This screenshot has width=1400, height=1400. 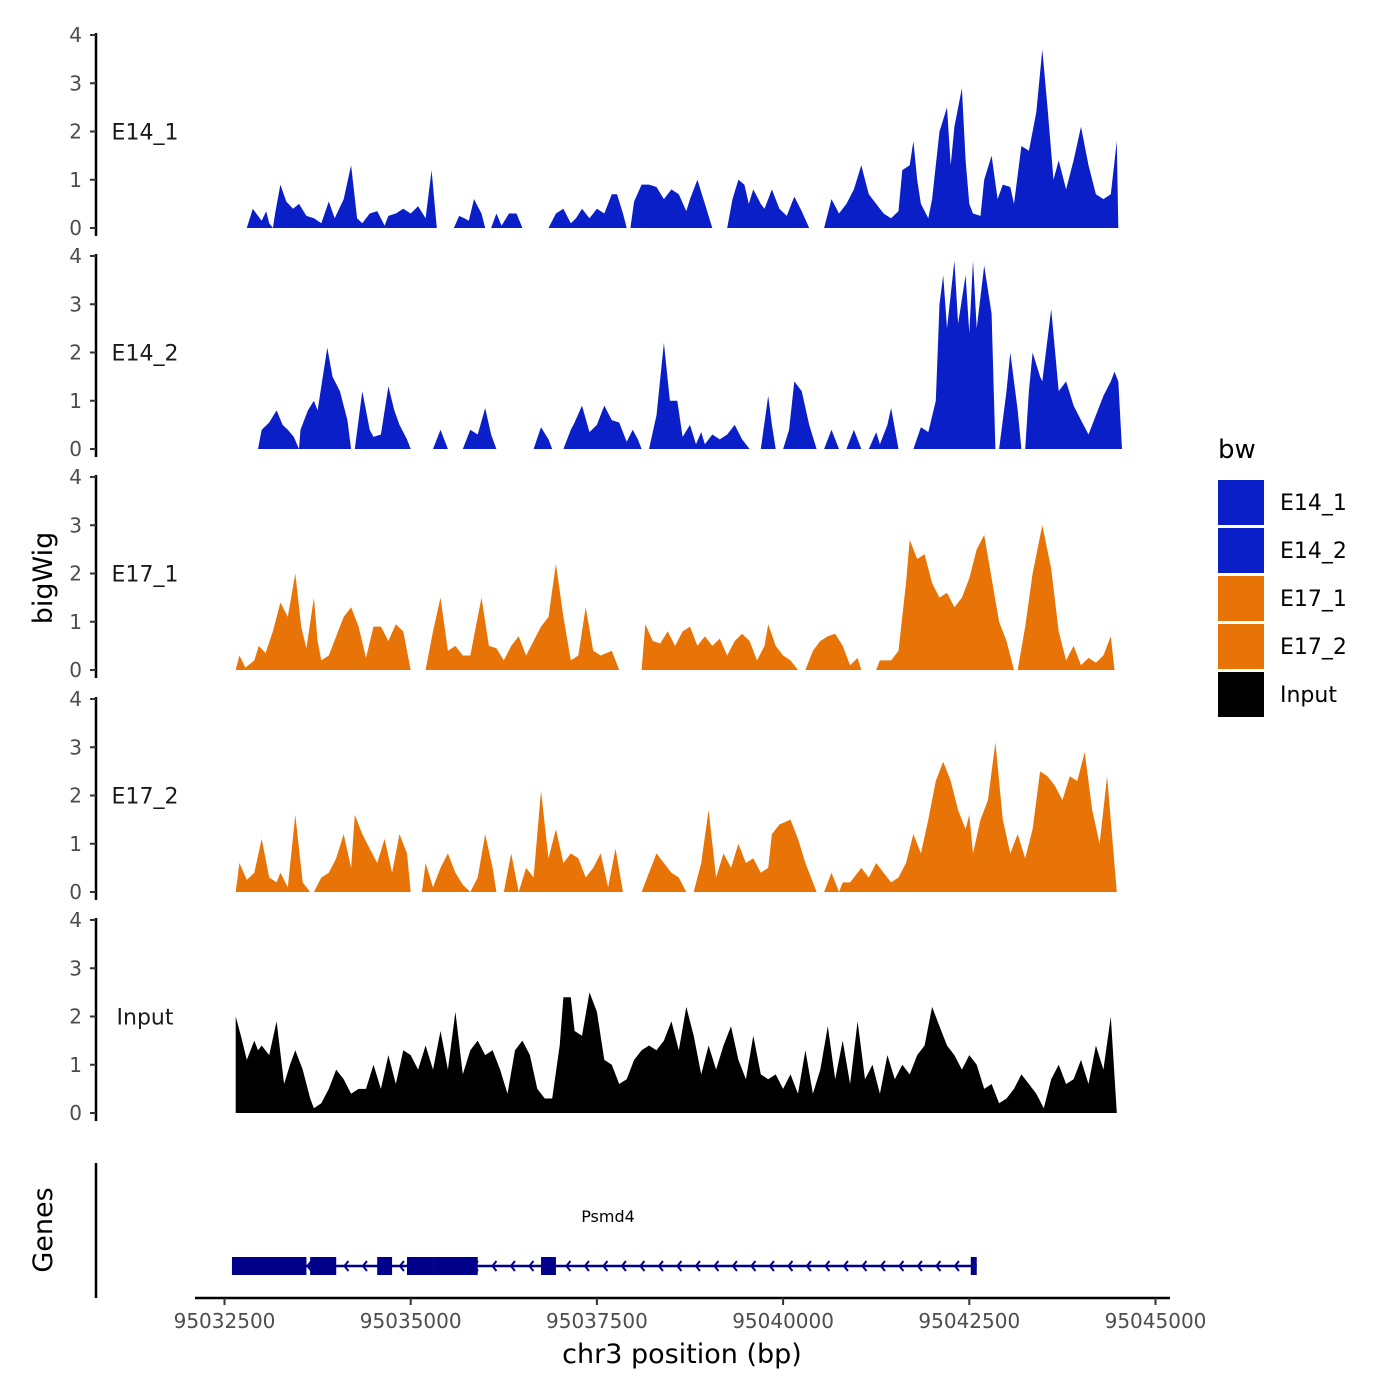 I want to click on x-tick-label: 95040000, so click(x=783, y=1321).